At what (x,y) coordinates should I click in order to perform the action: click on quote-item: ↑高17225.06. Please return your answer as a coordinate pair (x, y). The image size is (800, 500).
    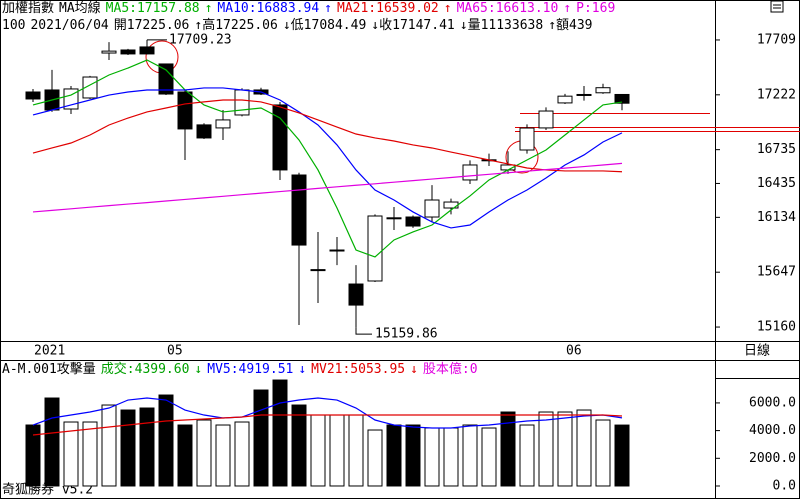
    Looking at the image, I should click on (236, 25).